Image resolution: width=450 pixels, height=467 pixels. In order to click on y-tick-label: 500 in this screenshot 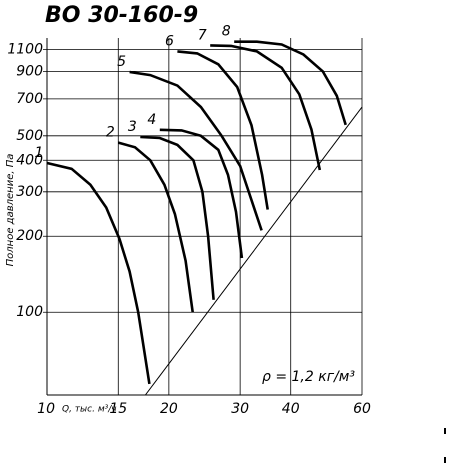, I will do `click(29, 136)`.